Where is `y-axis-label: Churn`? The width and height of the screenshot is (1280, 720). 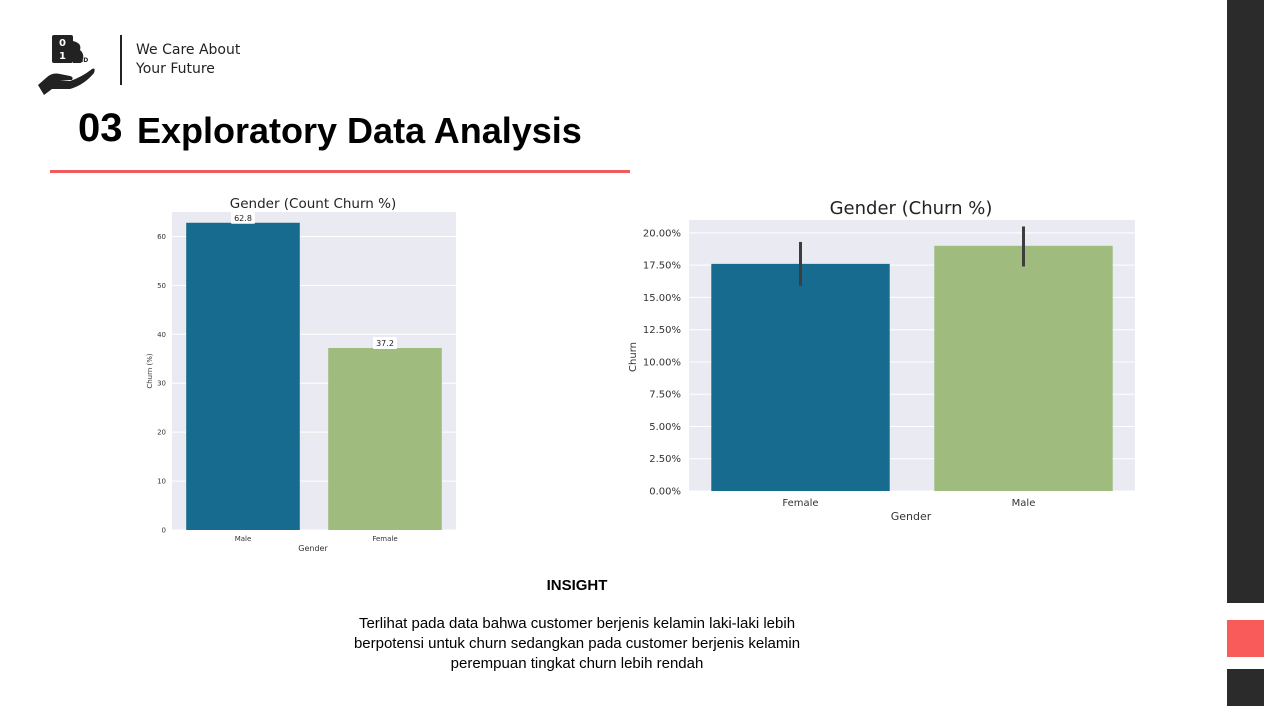
y-axis-label: Churn is located at coordinates (633, 357).